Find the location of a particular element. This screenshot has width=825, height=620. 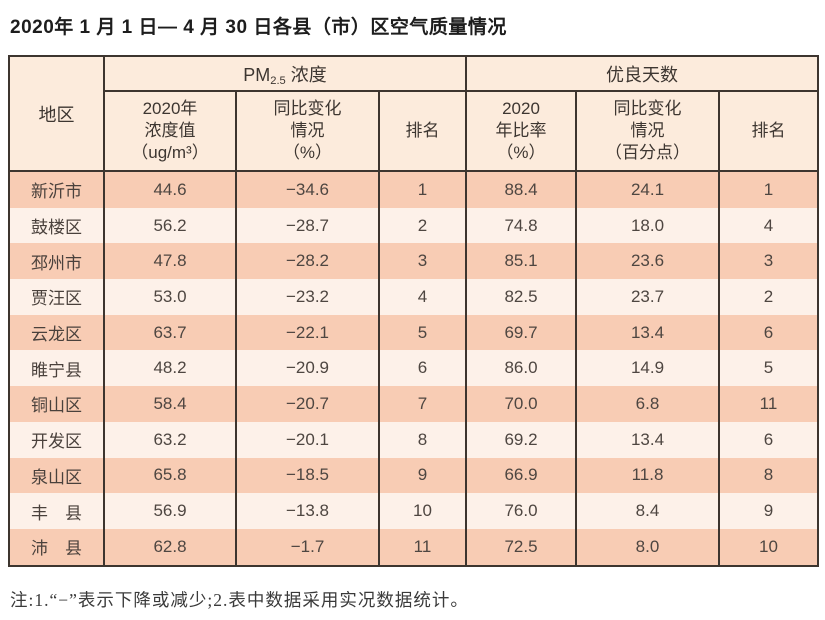

cell-pm-value: 47.8 is located at coordinates (170, 261).